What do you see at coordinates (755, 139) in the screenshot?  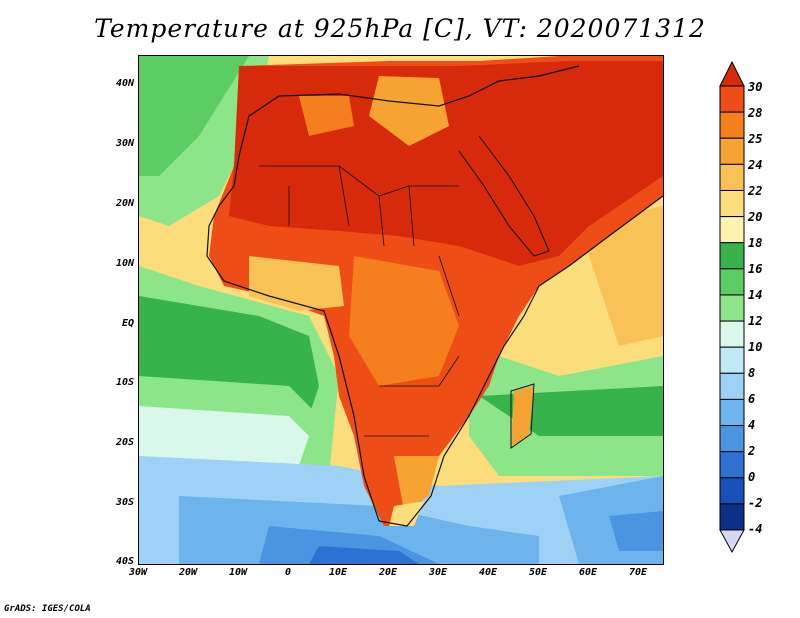 I see `colorbar-label: 25` at bounding box center [755, 139].